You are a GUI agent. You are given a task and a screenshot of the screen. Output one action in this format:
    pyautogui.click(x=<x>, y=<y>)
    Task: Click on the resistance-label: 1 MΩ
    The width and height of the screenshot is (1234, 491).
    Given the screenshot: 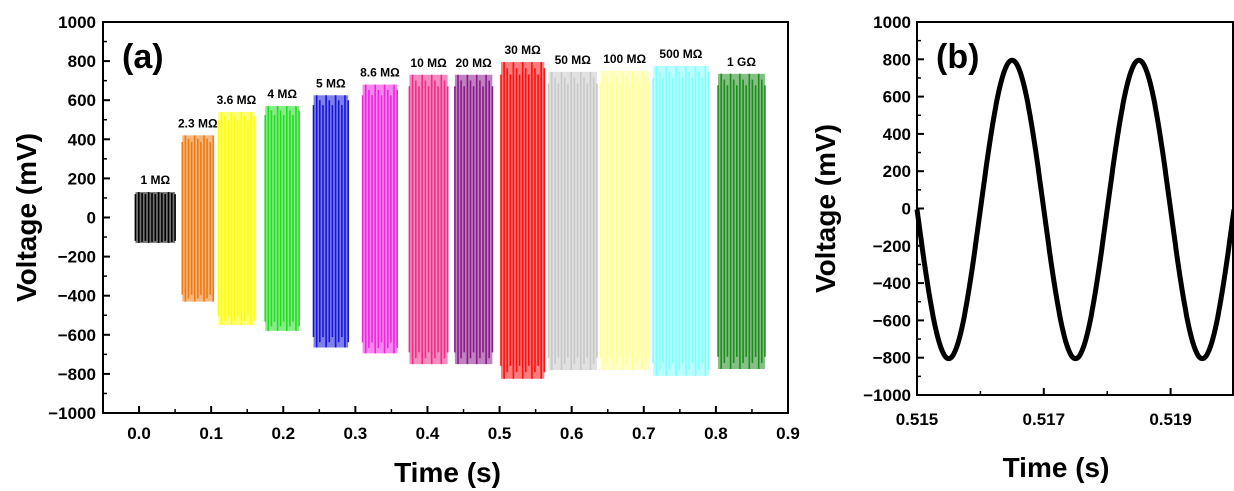 What is the action you would take?
    pyautogui.click(x=155, y=180)
    